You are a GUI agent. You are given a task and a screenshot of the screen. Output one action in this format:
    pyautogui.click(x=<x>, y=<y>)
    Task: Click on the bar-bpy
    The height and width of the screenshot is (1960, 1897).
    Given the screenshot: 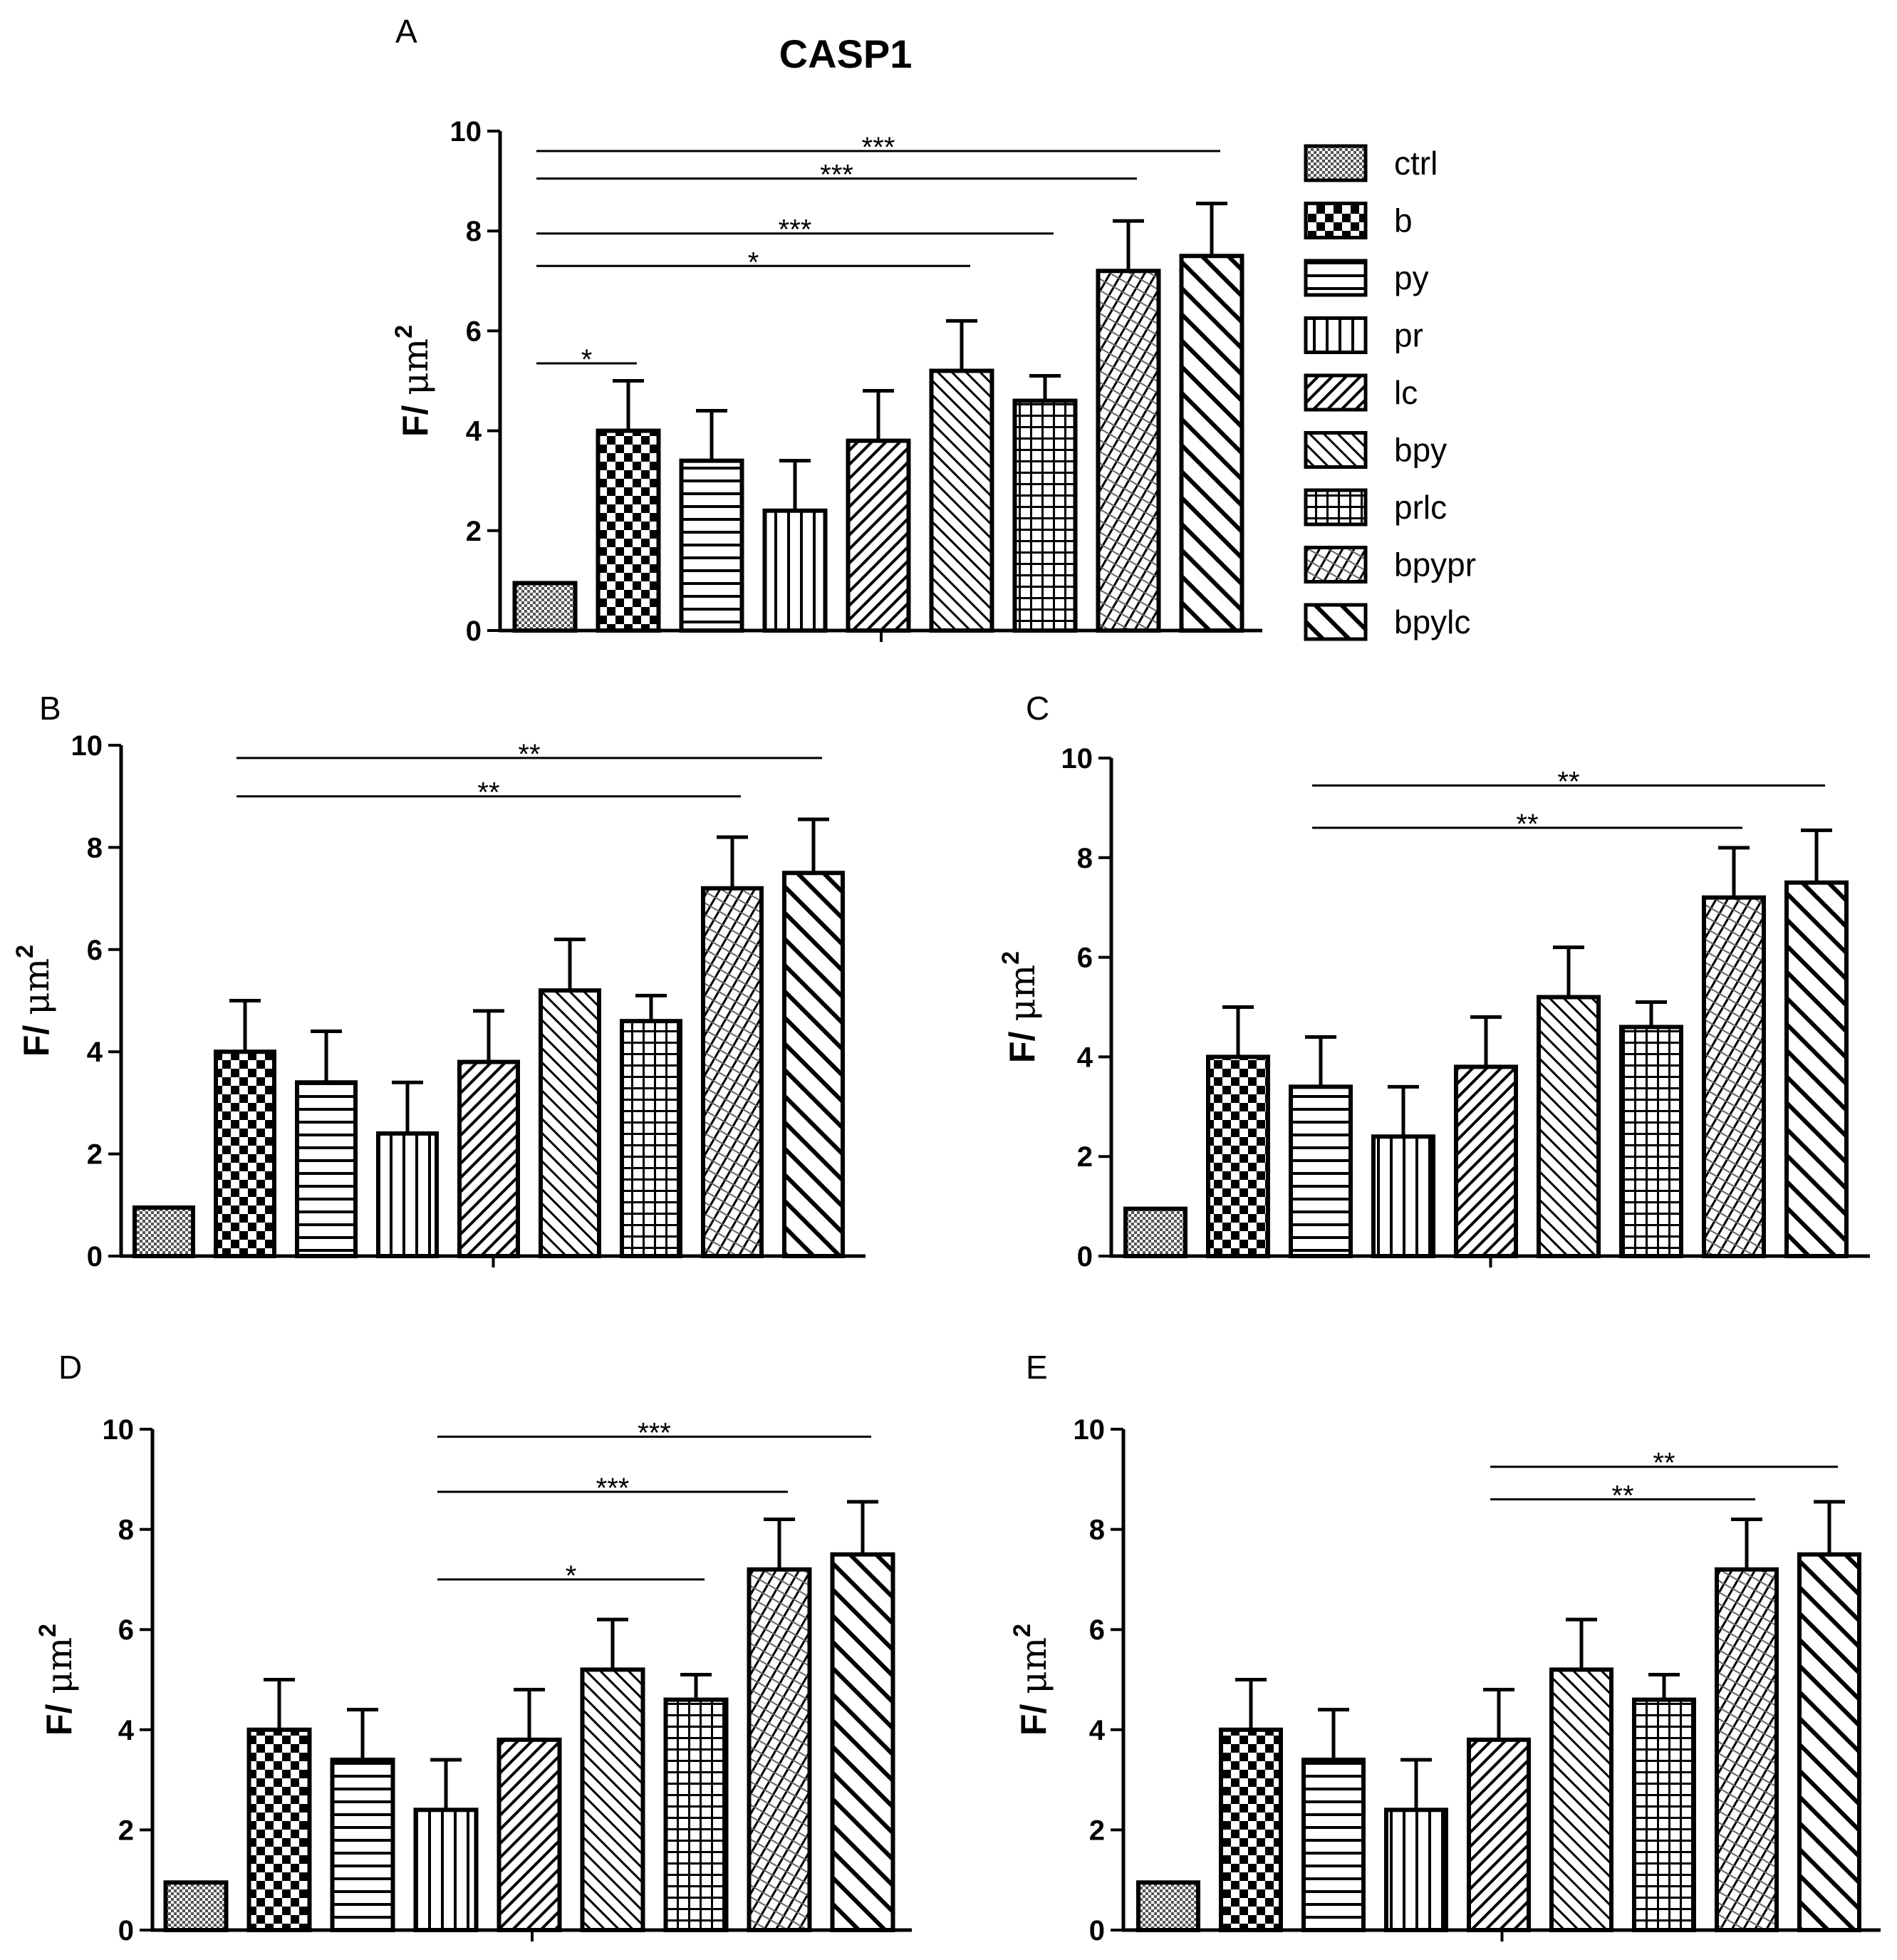 What is the action you would take?
    pyautogui.click(x=1581, y=1799)
    